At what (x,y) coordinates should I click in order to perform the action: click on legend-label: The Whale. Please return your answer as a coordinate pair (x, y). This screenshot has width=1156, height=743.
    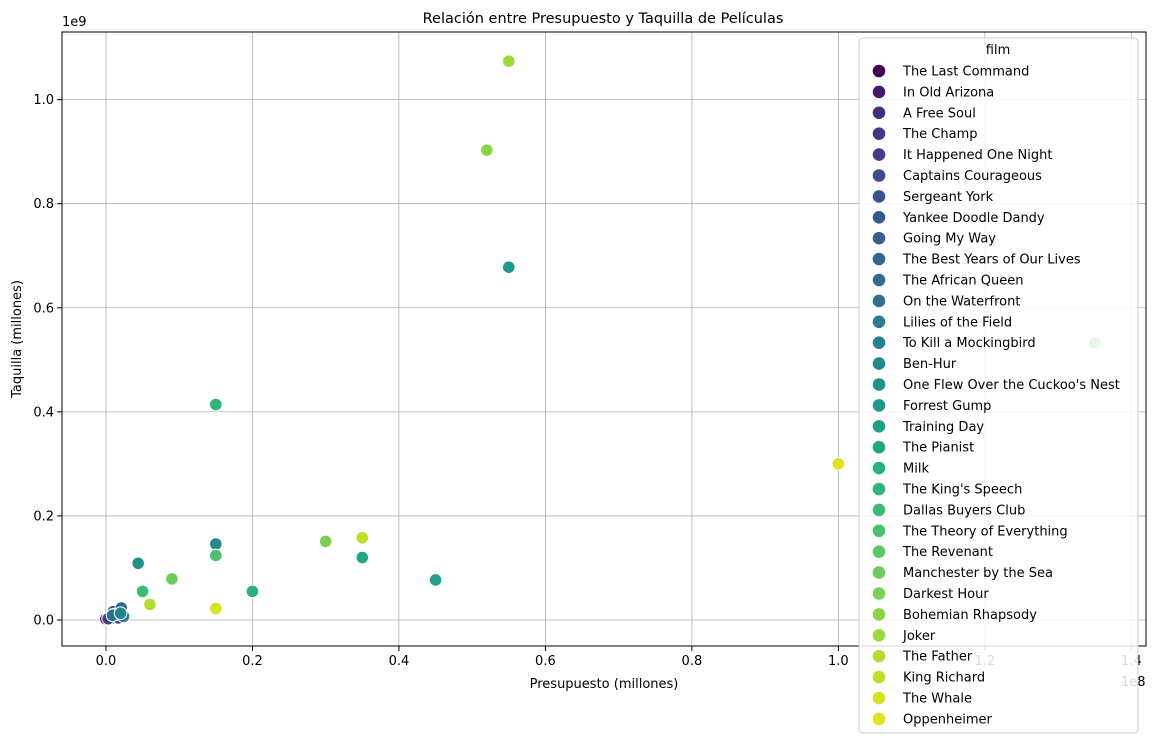
    Looking at the image, I should click on (937, 699).